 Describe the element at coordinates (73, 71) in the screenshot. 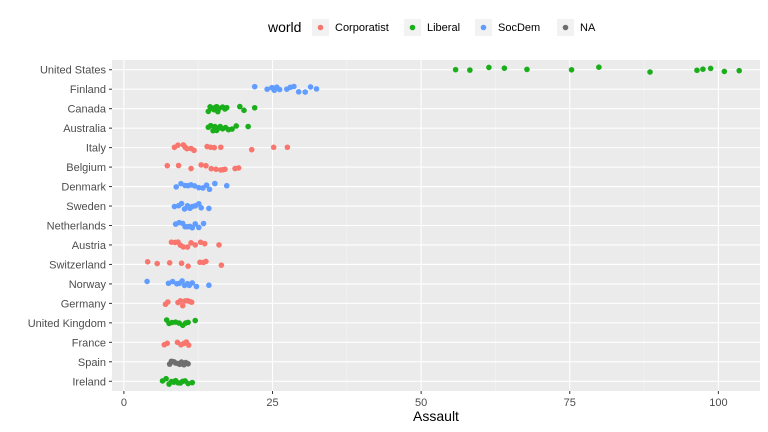

I see `y-tick-label-united-states: United States` at that location.